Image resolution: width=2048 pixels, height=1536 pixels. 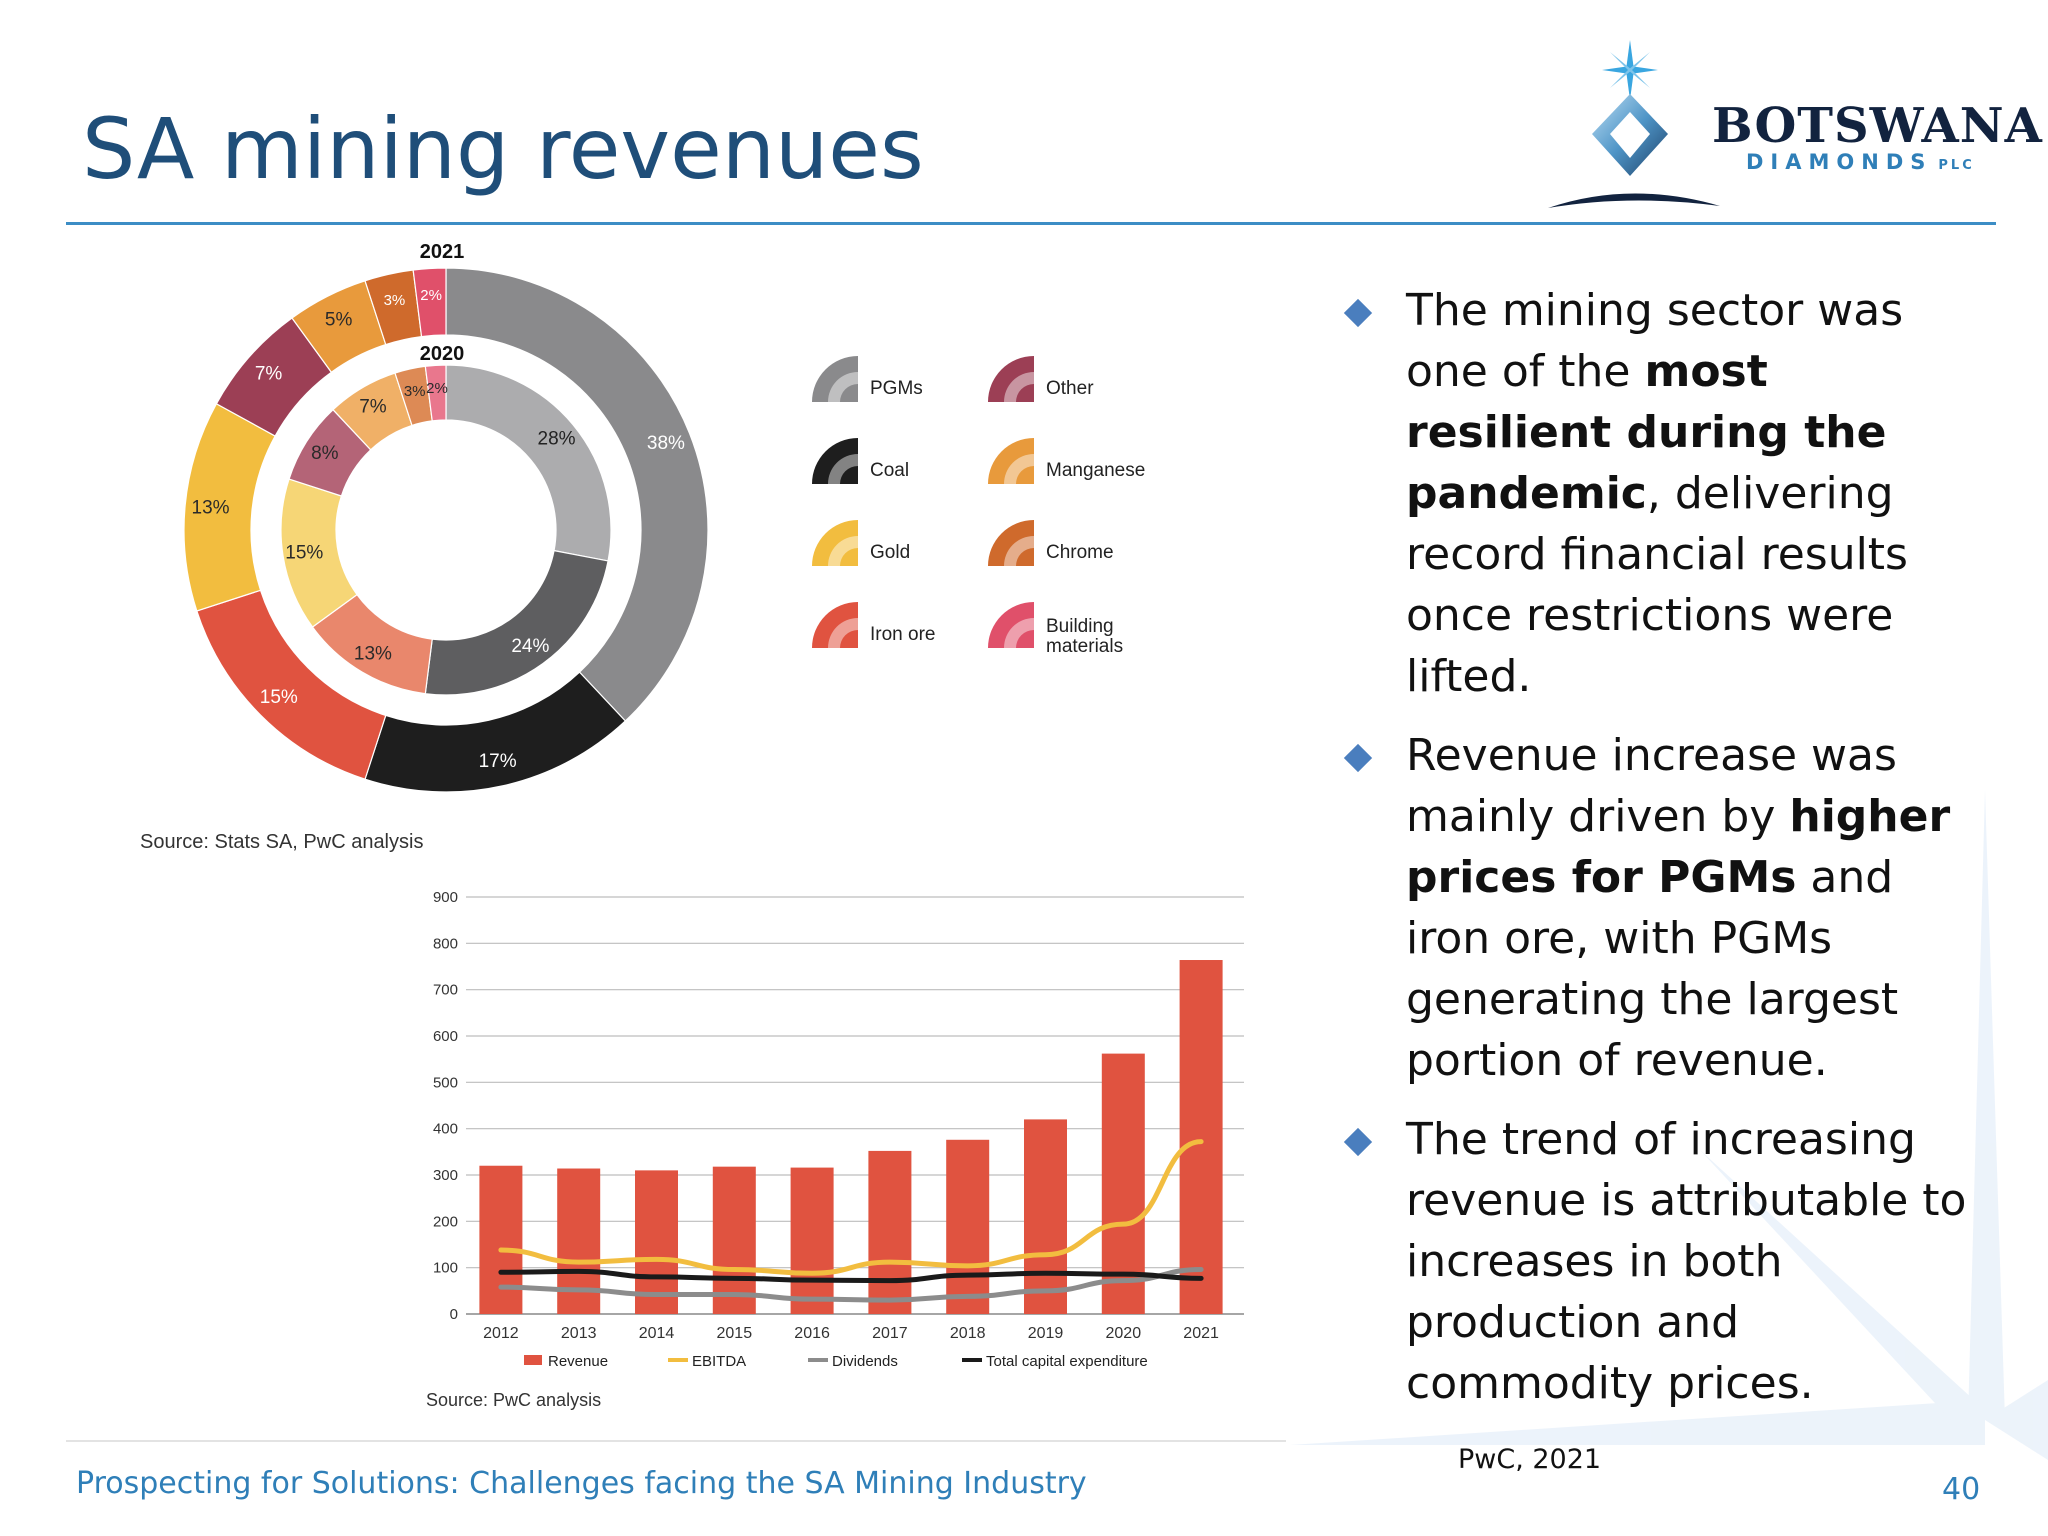 What do you see at coordinates (530, 646) in the screenshot?
I see `donut-value-label: 24%` at bounding box center [530, 646].